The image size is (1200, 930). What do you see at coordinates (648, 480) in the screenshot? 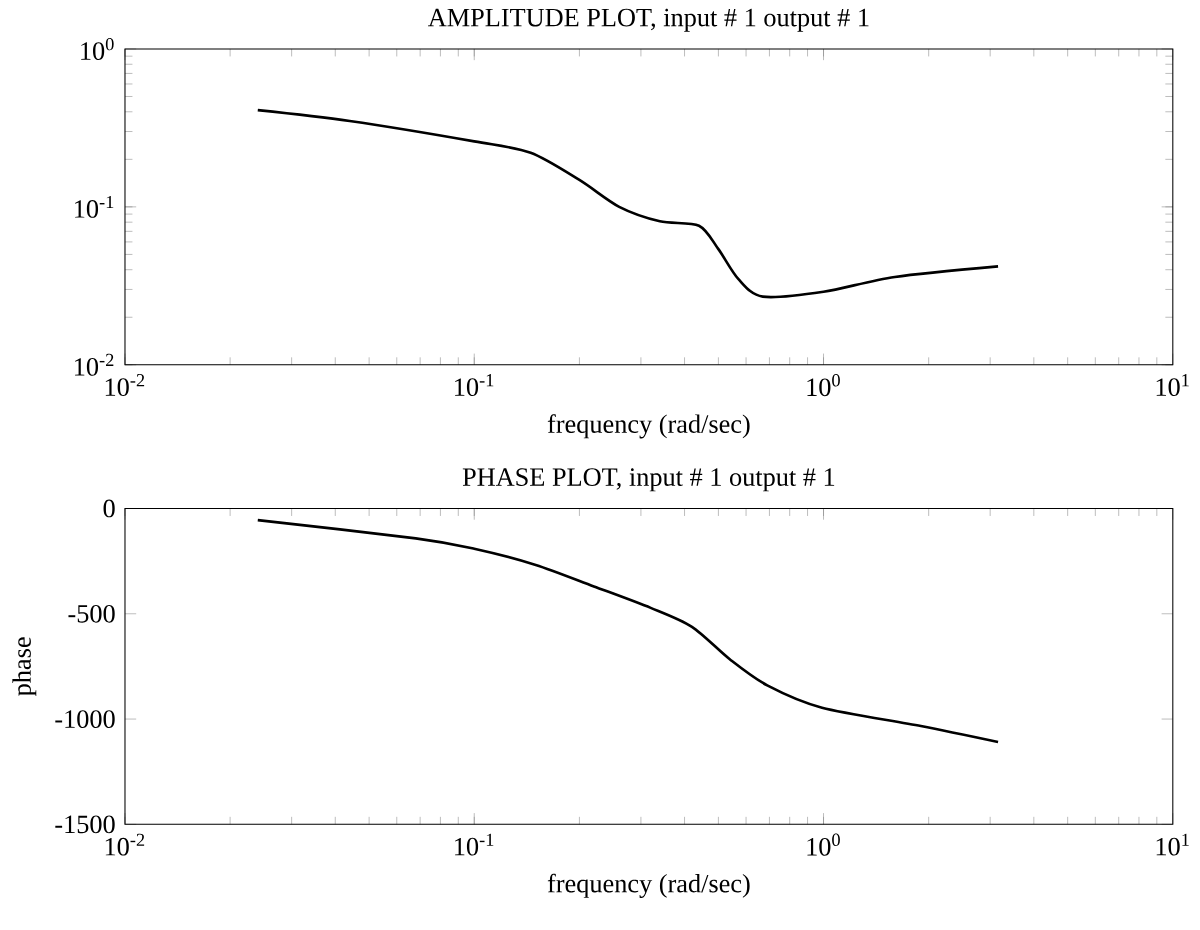
I see `chart-title: PHASE PLOT, input # 1 output # 1` at bounding box center [648, 480].